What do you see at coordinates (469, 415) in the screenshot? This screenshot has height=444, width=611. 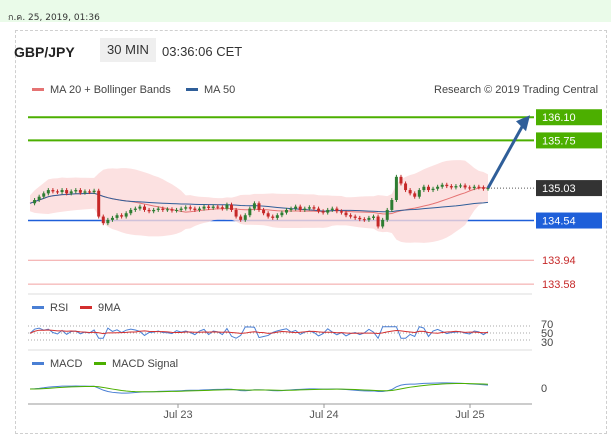 I see `x-tick-label: Jul 25` at bounding box center [469, 415].